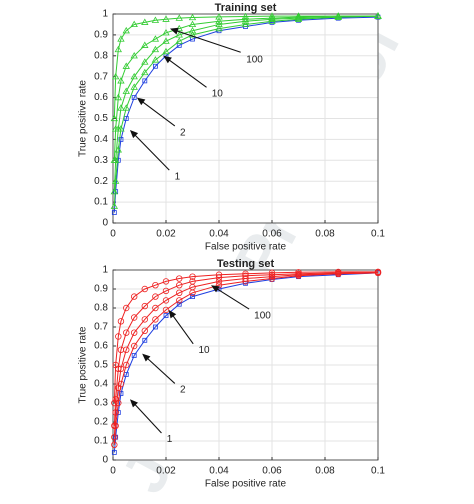  I want to click on y-tick-label: 0.9, so click(101, 289).